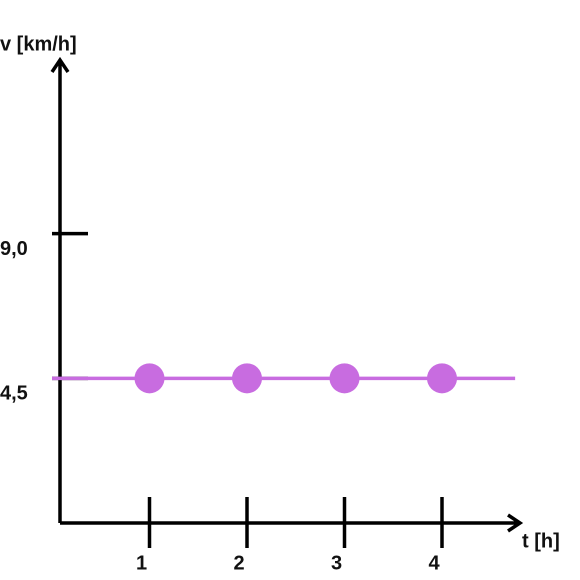 The height and width of the screenshot is (580, 580). What do you see at coordinates (336, 563) in the screenshot?
I see `x-tick-label: 3` at bounding box center [336, 563].